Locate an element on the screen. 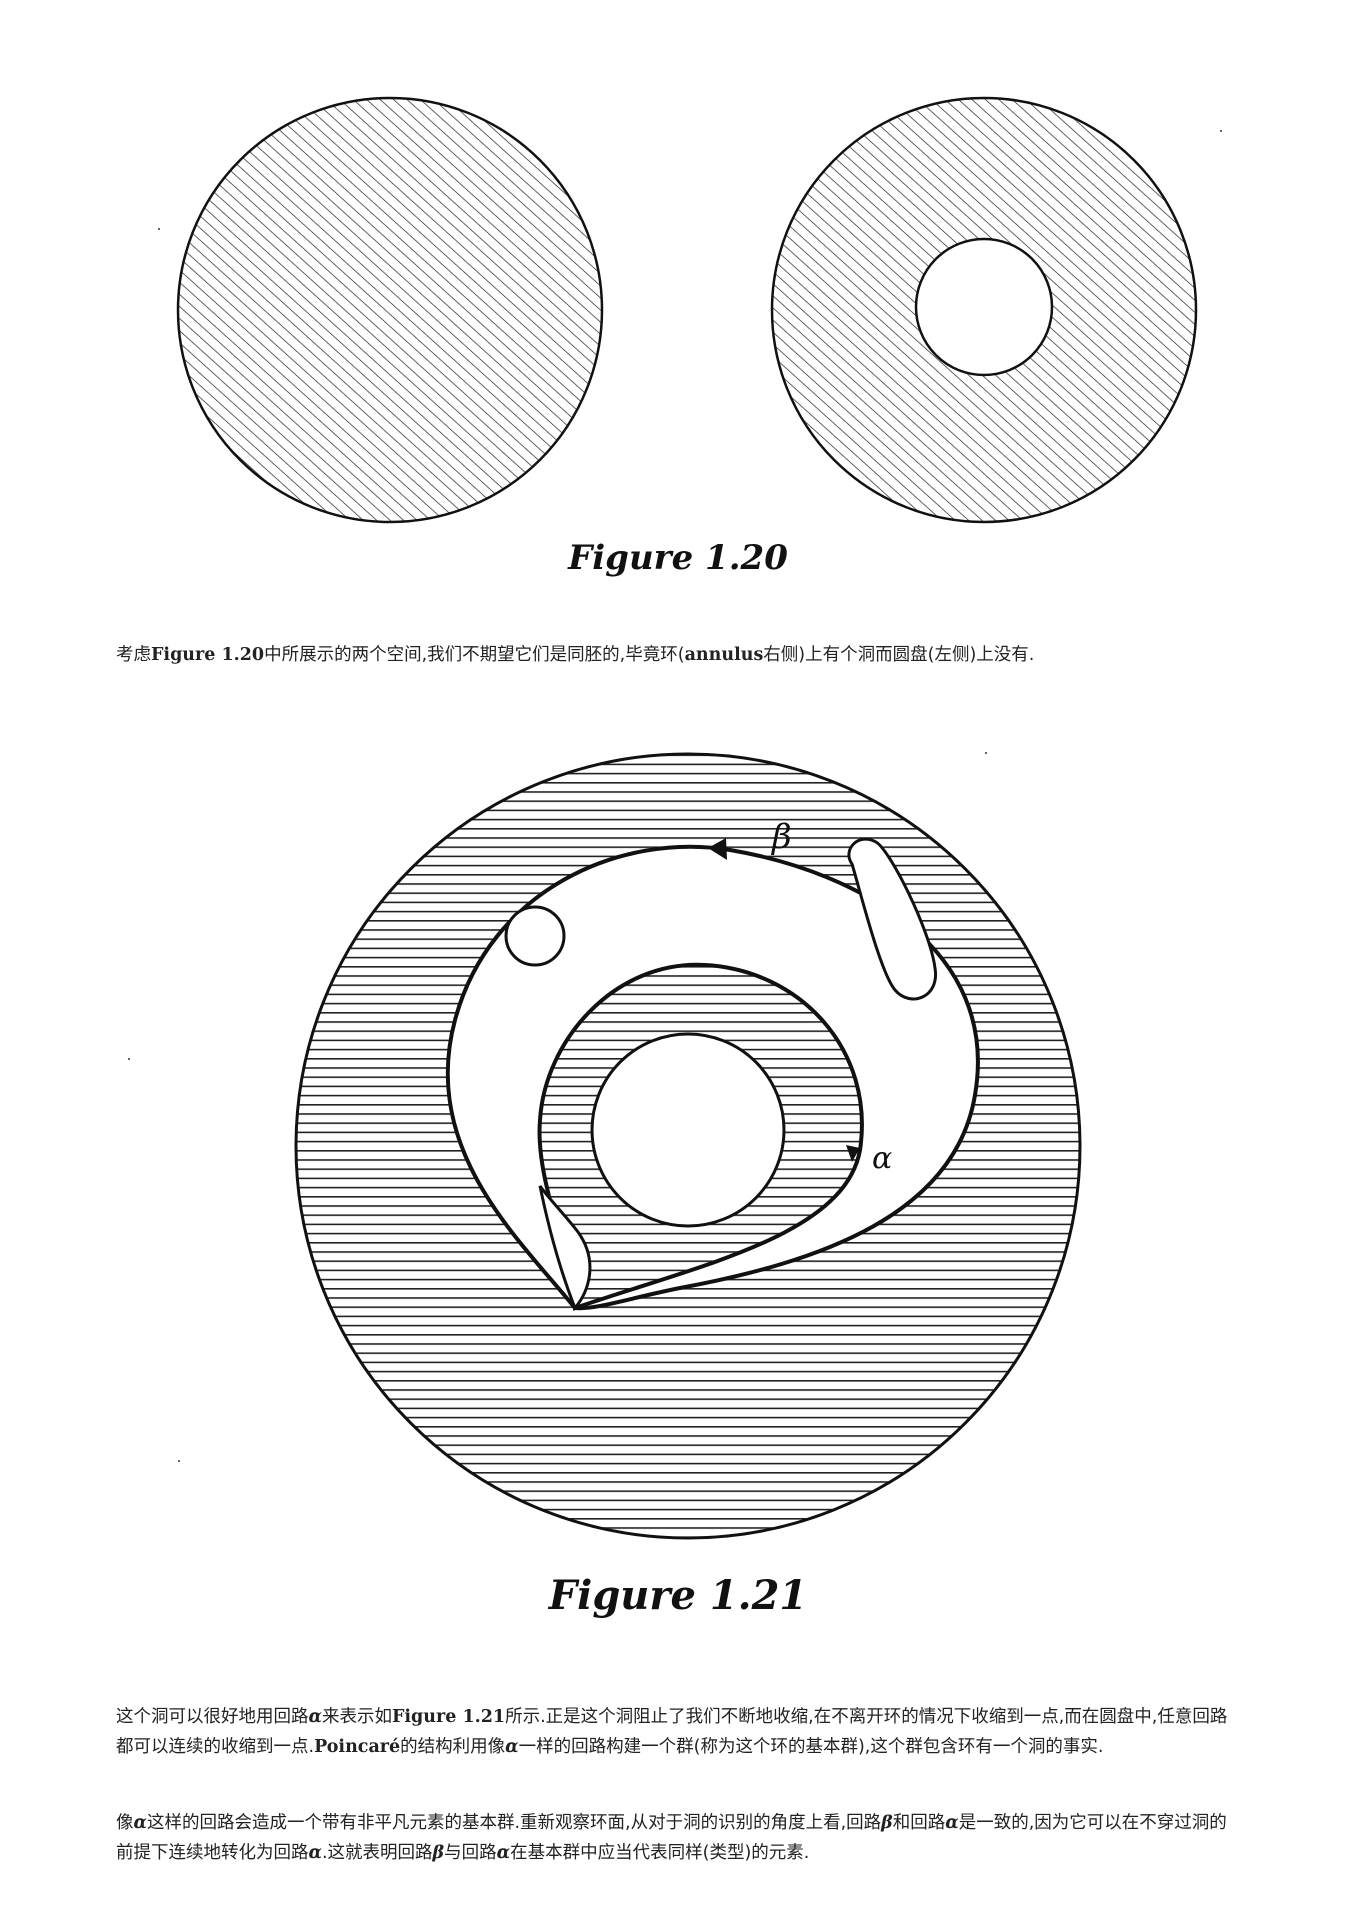  small-round-hole is located at coordinates (535, 936).